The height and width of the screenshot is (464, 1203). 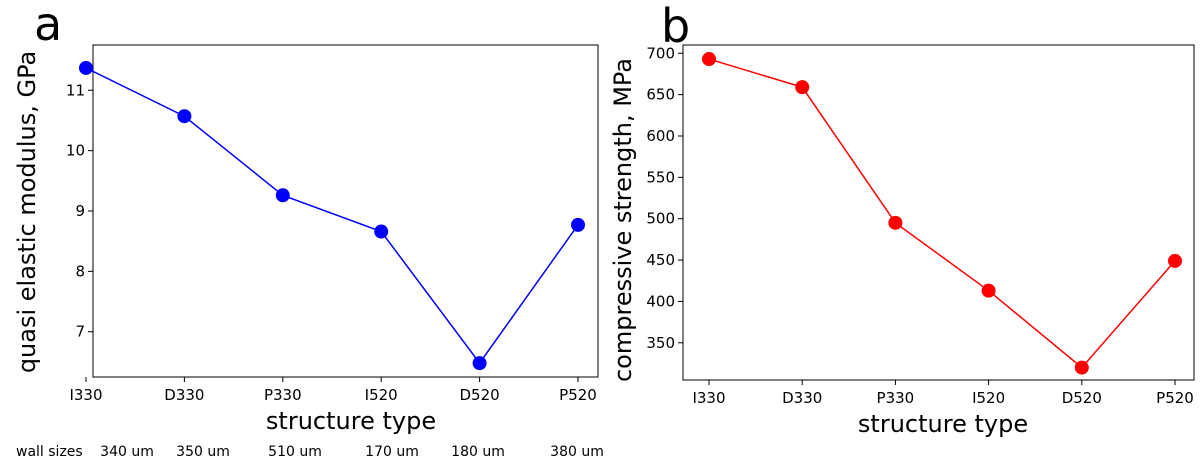 I want to click on panel-b-letter: b, so click(x=675, y=26).